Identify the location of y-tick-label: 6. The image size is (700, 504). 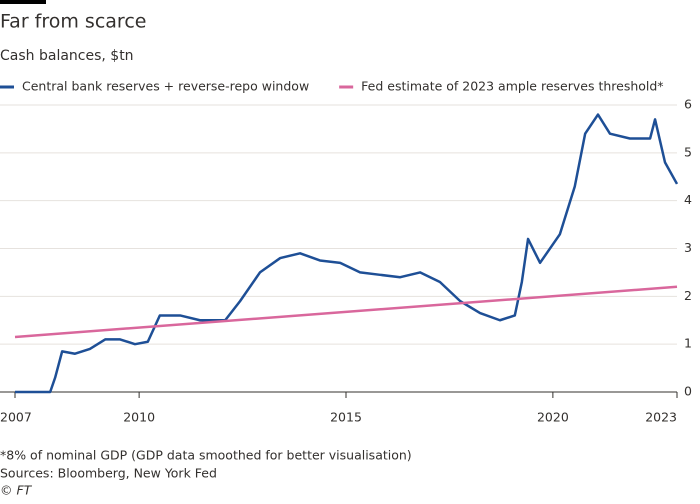
(688, 104).